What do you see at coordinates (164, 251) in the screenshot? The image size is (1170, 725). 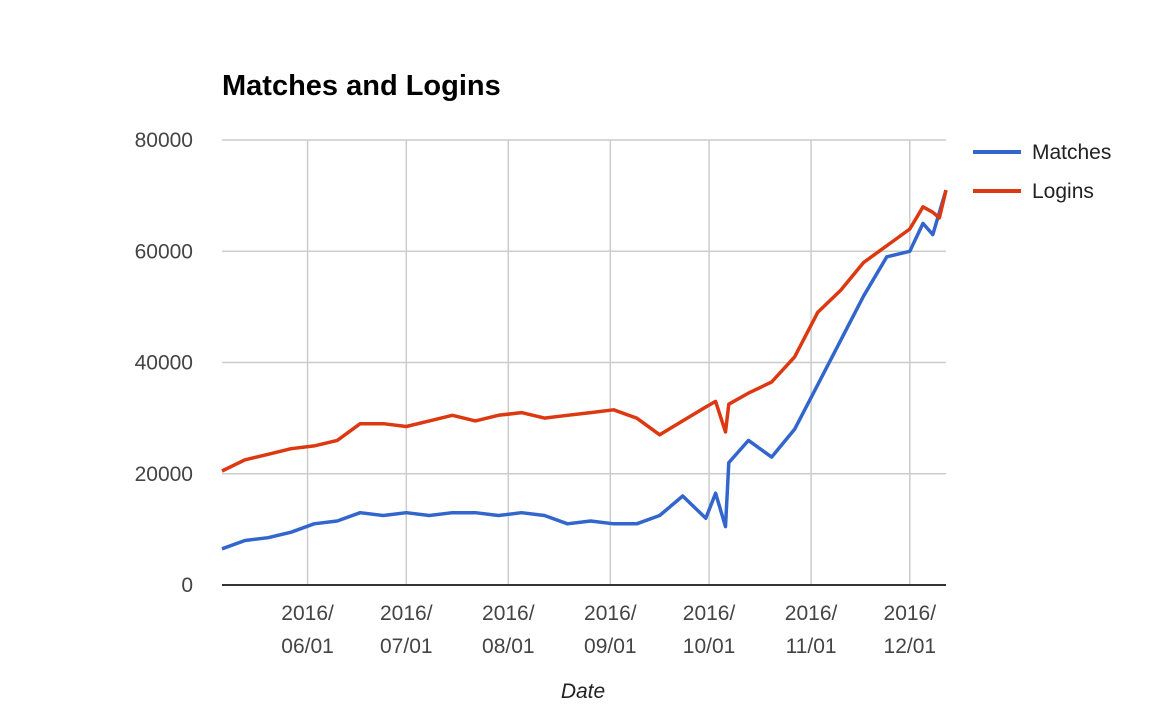 I see `y-tick-label: 60000` at bounding box center [164, 251].